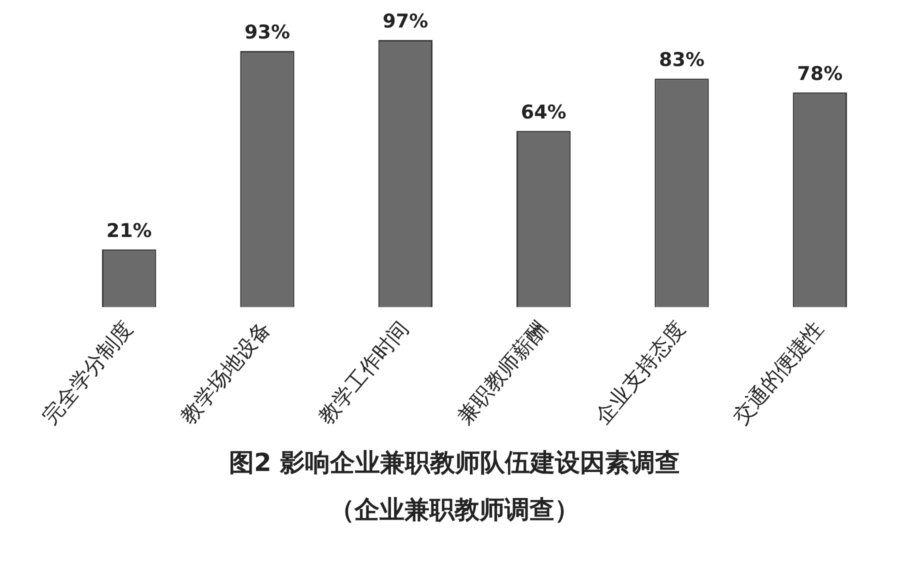 This screenshot has width=909, height=561. Describe the element at coordinates (681, 60) in the screenshot. I see `data-label: 83%` at that location.